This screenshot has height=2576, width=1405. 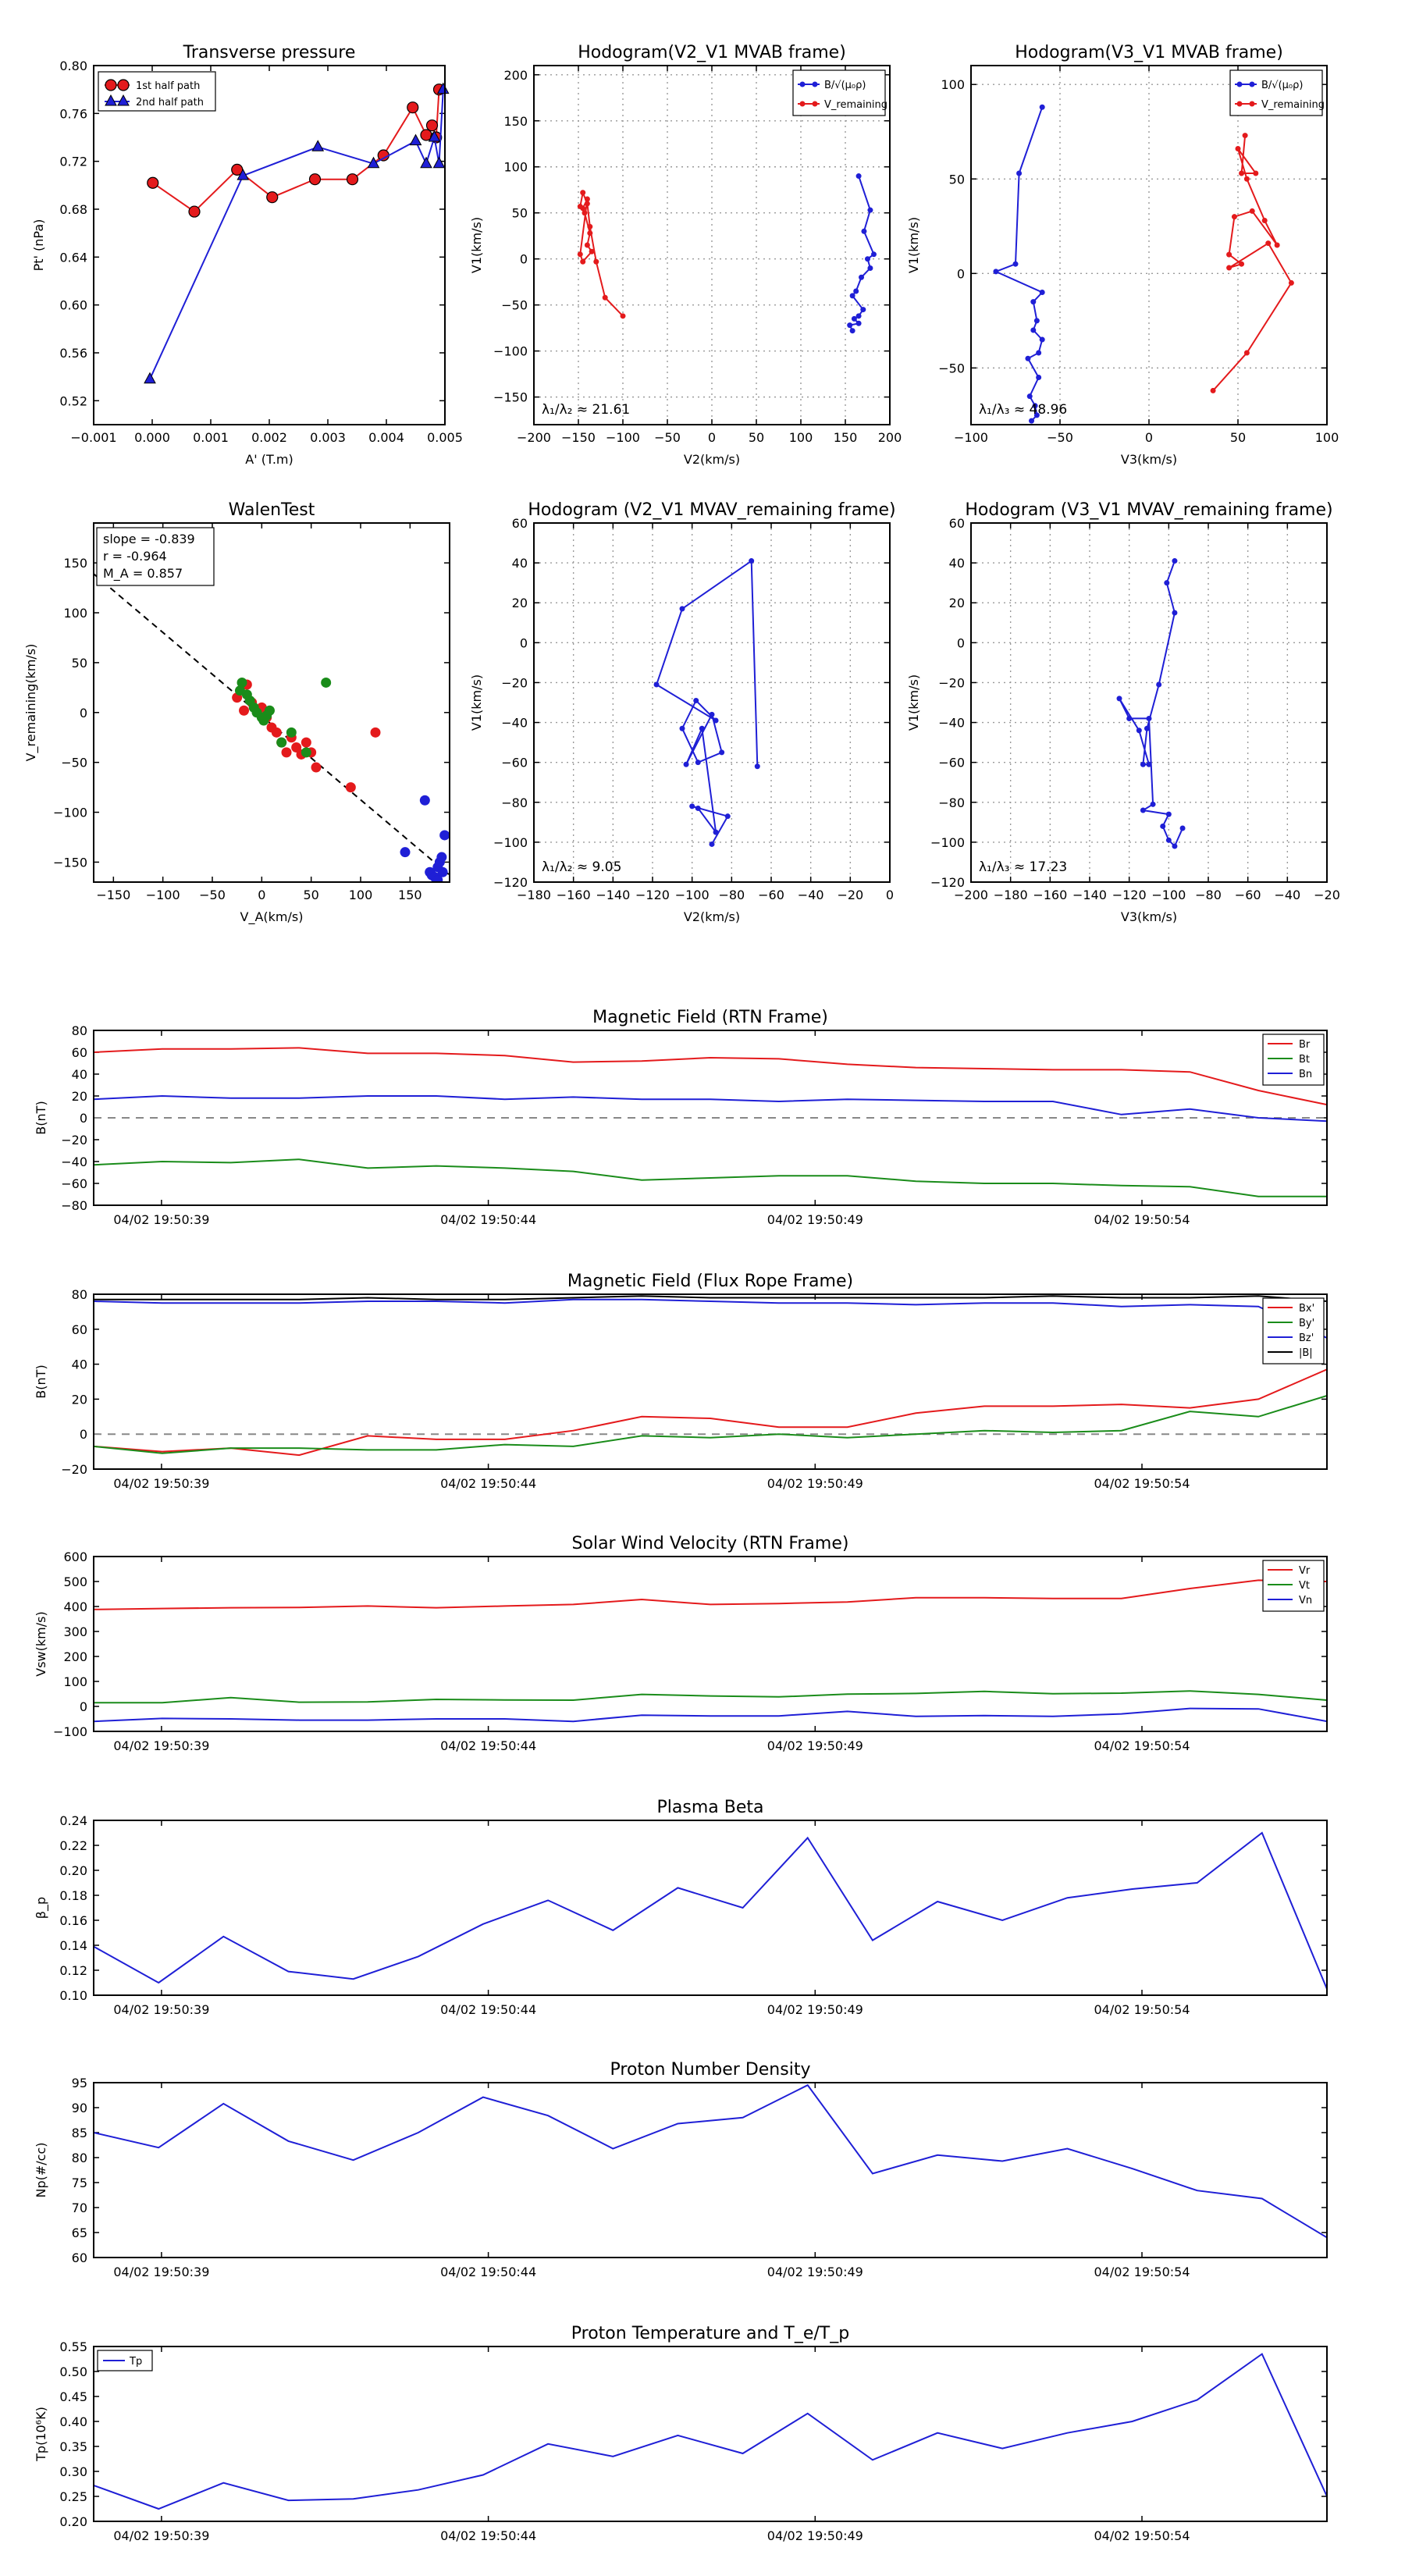 What do you see at coordinates (73, 353) in the screenshot?
I see `y-tick-label: 0.56` at bounding box center [73, 353].